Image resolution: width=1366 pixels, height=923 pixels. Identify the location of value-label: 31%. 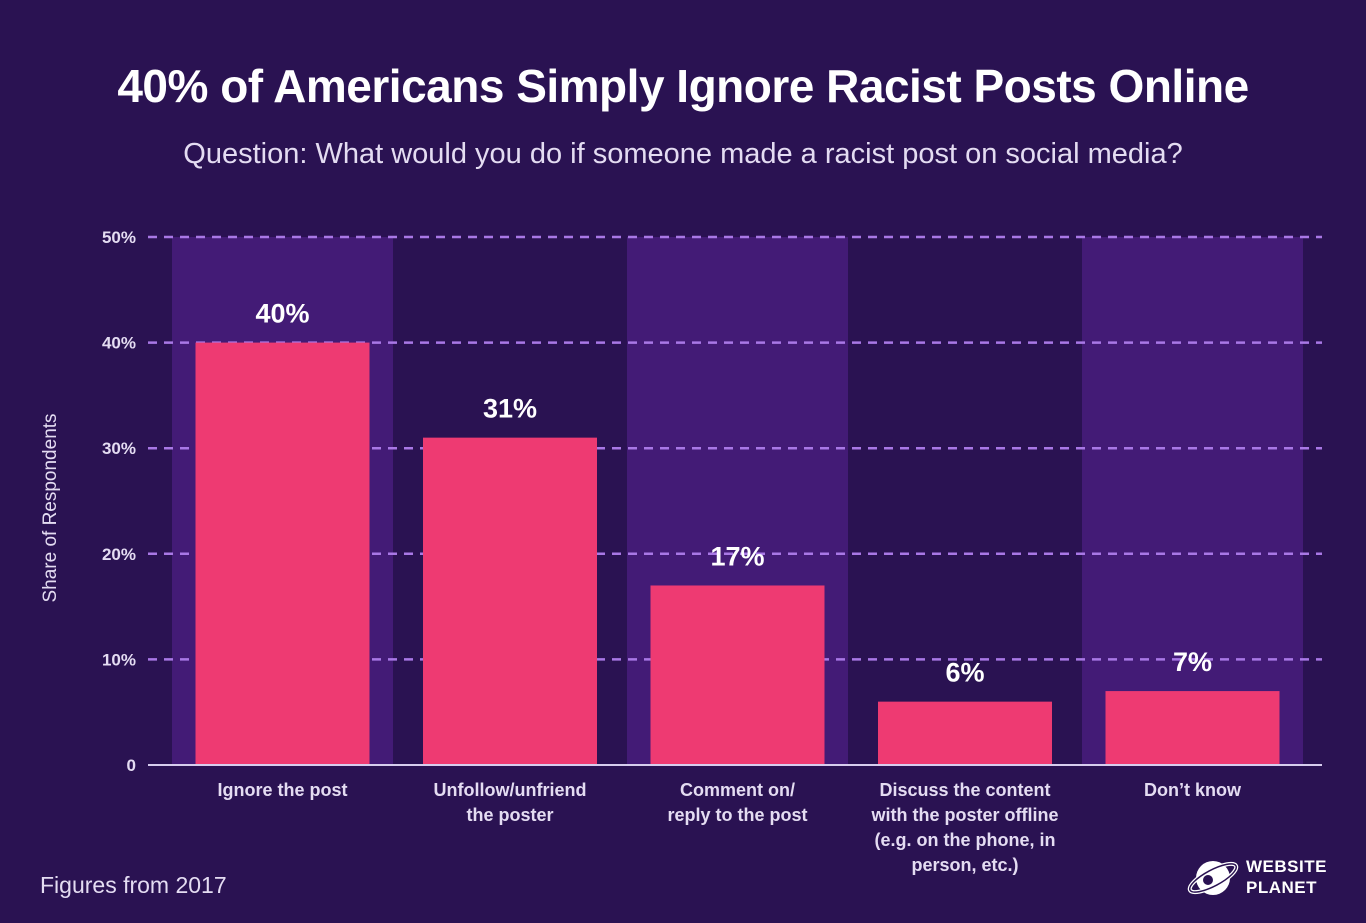
(510, 409).